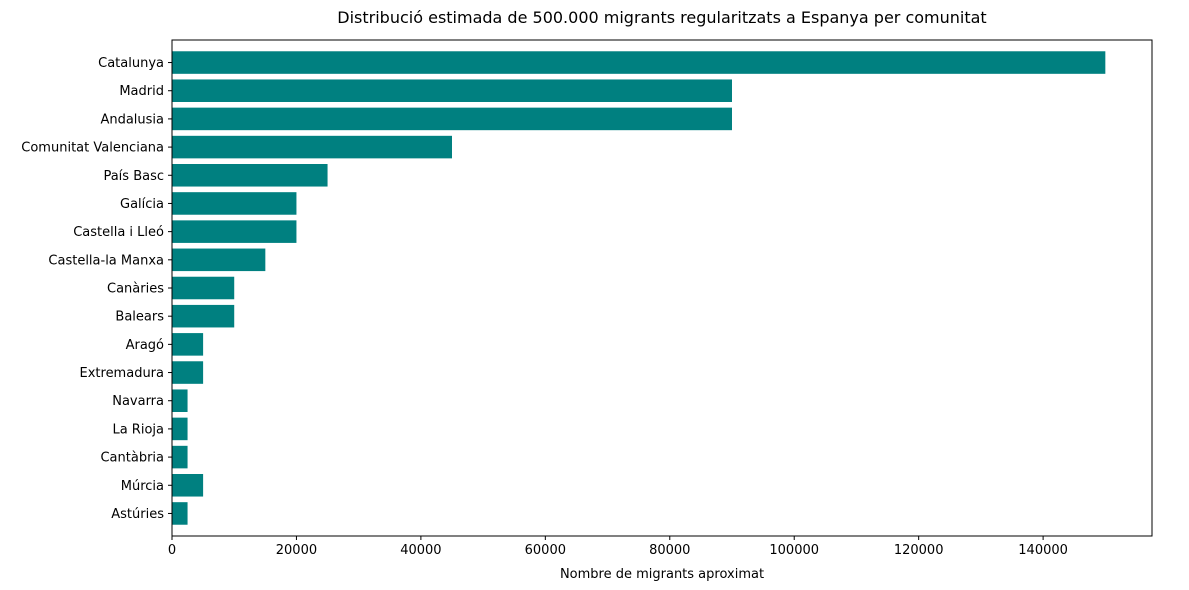 This screenshot has width=1189, height=590. I want to click on x-tick-label: 0, so click(172, 550).